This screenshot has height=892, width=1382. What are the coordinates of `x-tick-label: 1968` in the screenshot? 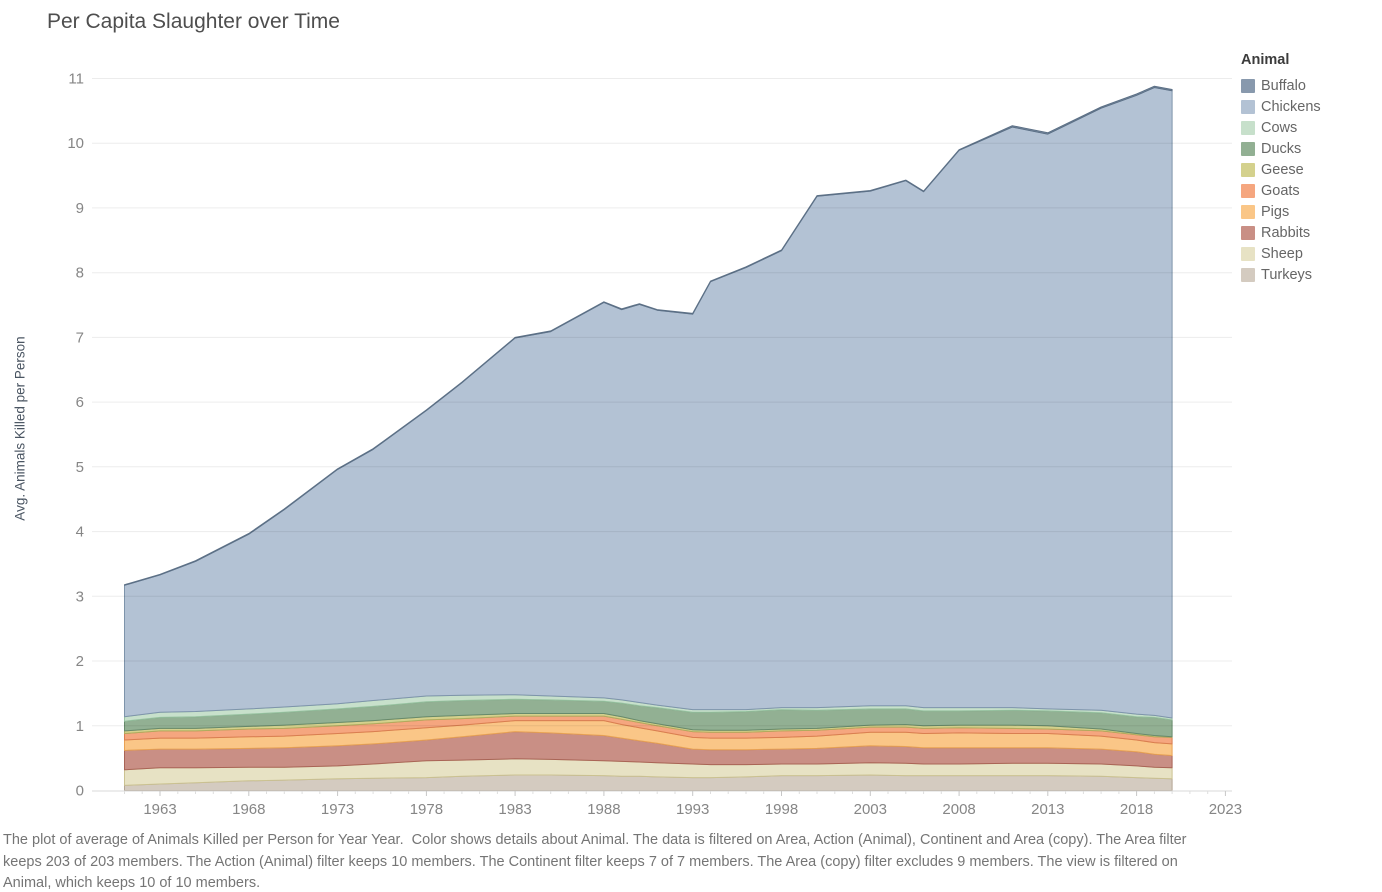 It's located at (248, 809).